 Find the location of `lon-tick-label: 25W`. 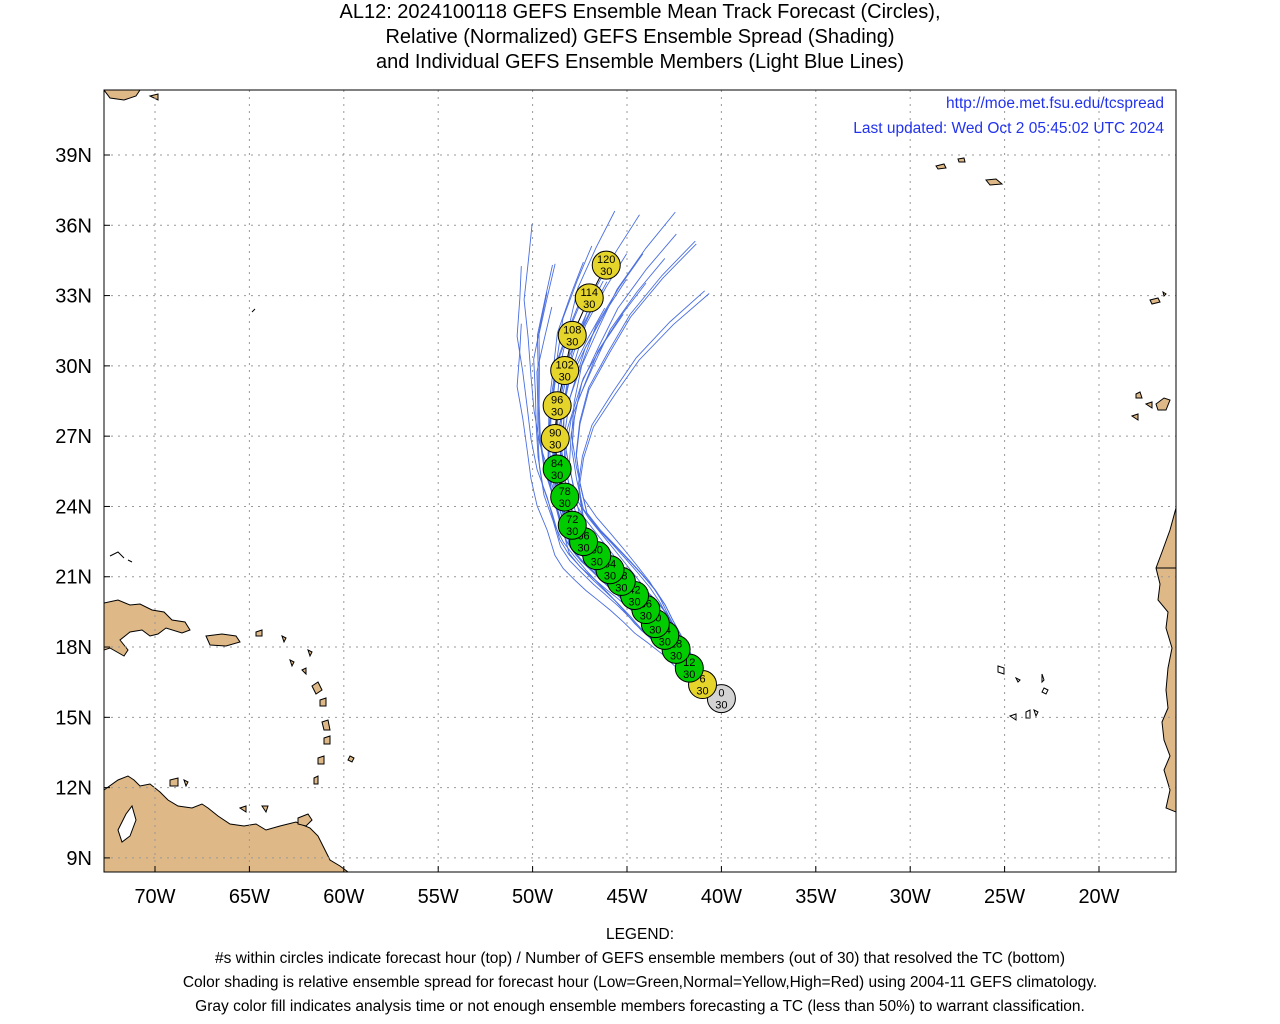

lon-tick-label: 25W is located at coordinates (1004, 897).